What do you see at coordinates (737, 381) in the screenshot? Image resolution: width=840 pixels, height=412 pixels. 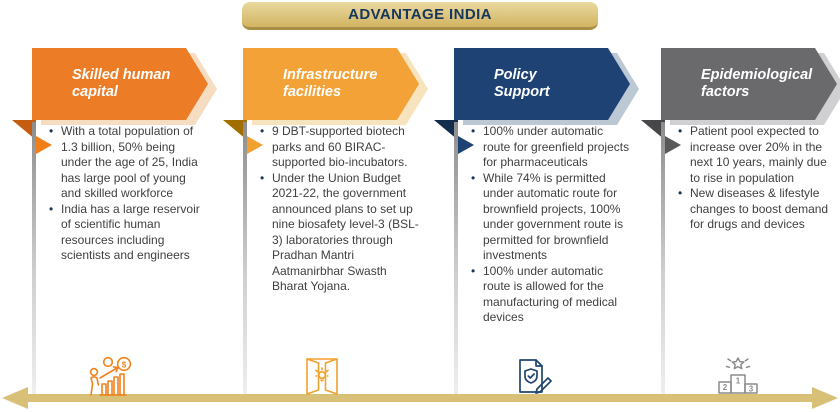 I see `podium-first-label: 1` at bounding box center [737, 381].